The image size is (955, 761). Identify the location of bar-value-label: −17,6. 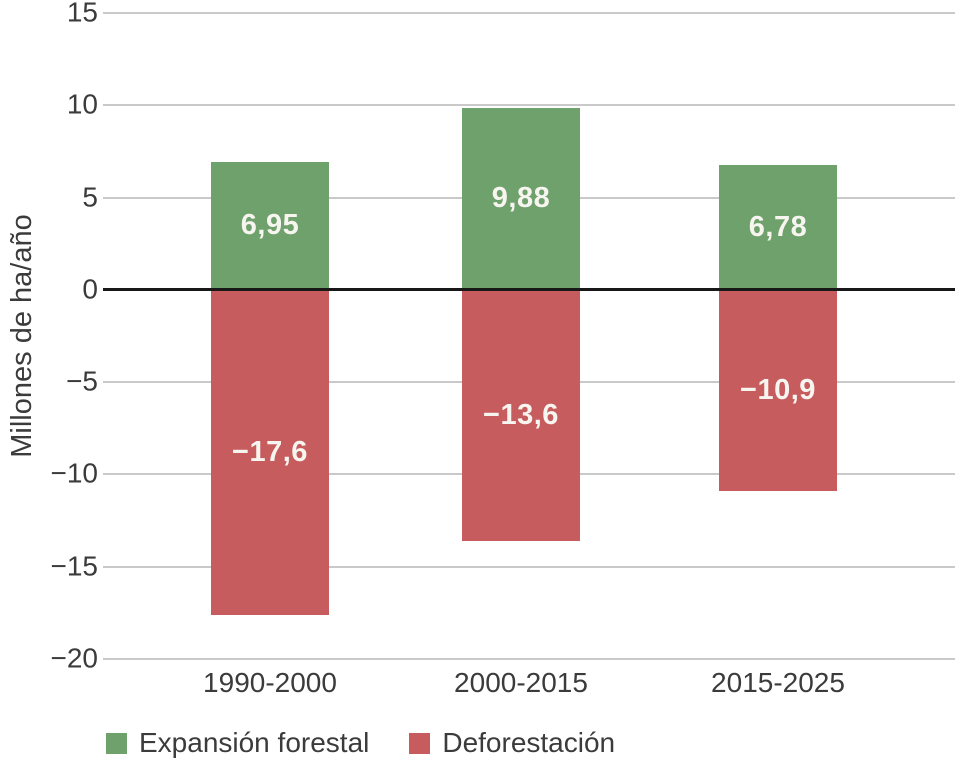
(270, 451).